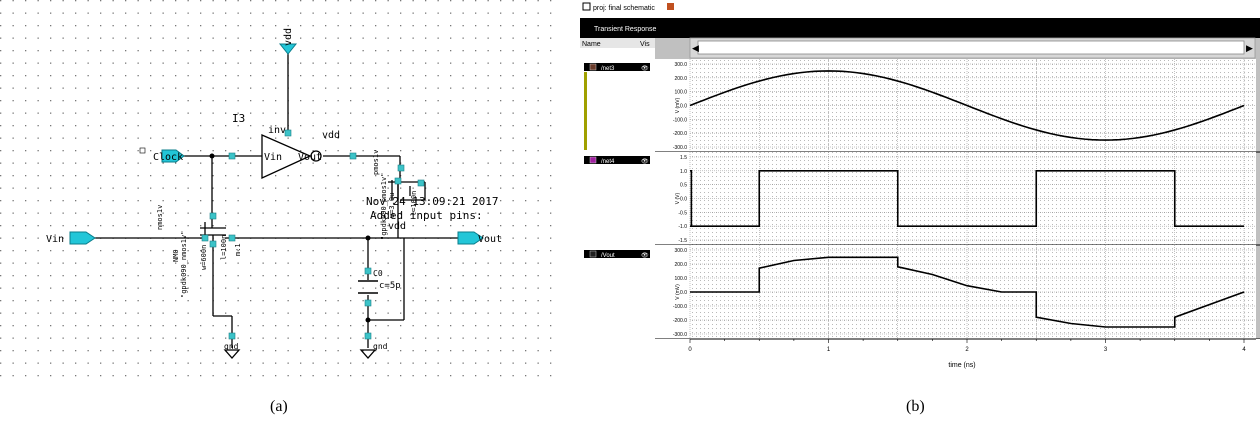 The height and width of the screenshot is (423, 1260). I want to click on y-axis-label: V (V), so click(678, 198).